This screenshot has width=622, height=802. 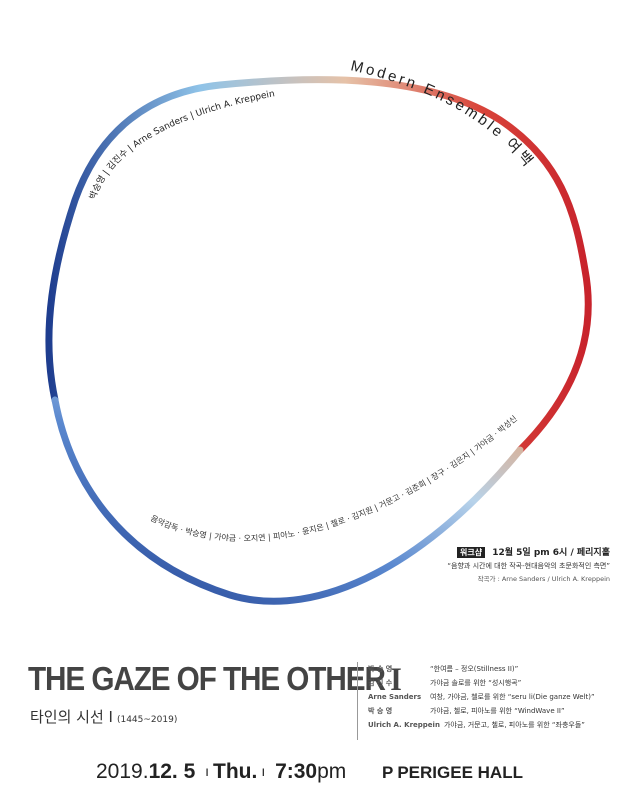 What do you see at coordinates (497, 711) in the screenshot?
I see `program-work: 가야금, 첼로, 피아노를 위한 “WindWave II”` at bounding box center [497, 711].